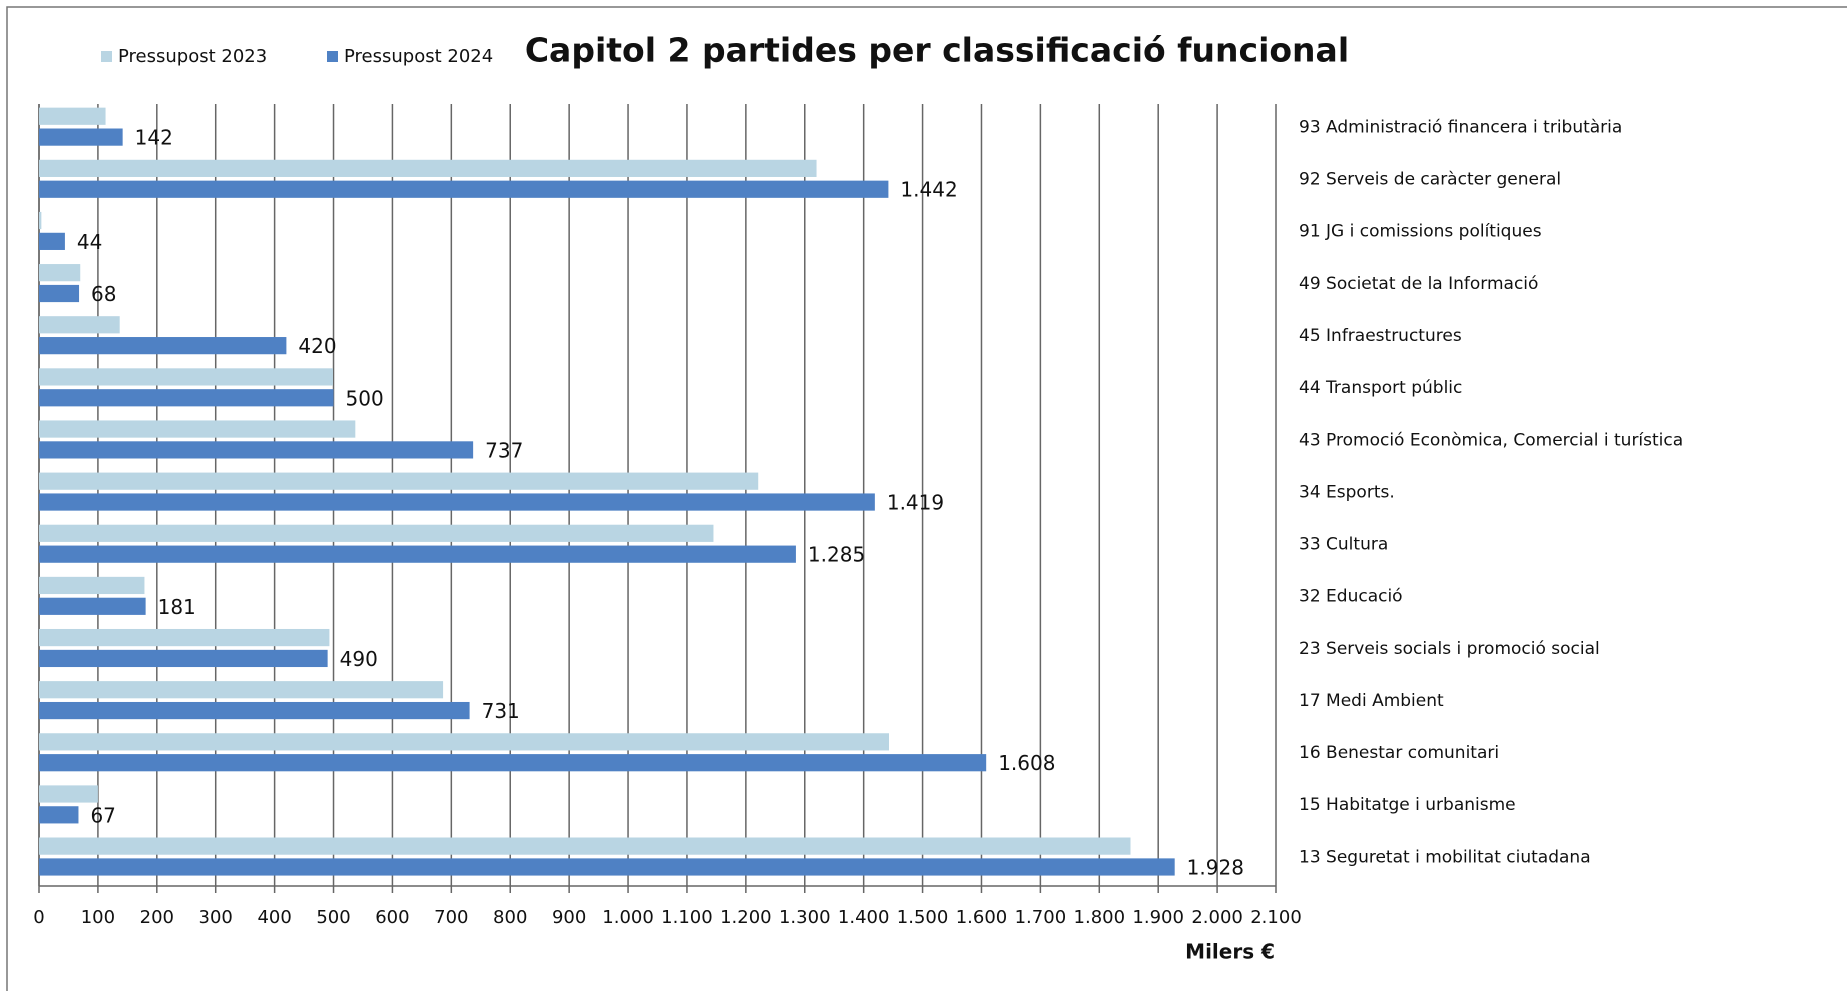 The height and width of the screenshot is (991, 1847). Describe the element at coordinates (836, 555) in the screenshot. I see `value-label: 1.285` at that location.